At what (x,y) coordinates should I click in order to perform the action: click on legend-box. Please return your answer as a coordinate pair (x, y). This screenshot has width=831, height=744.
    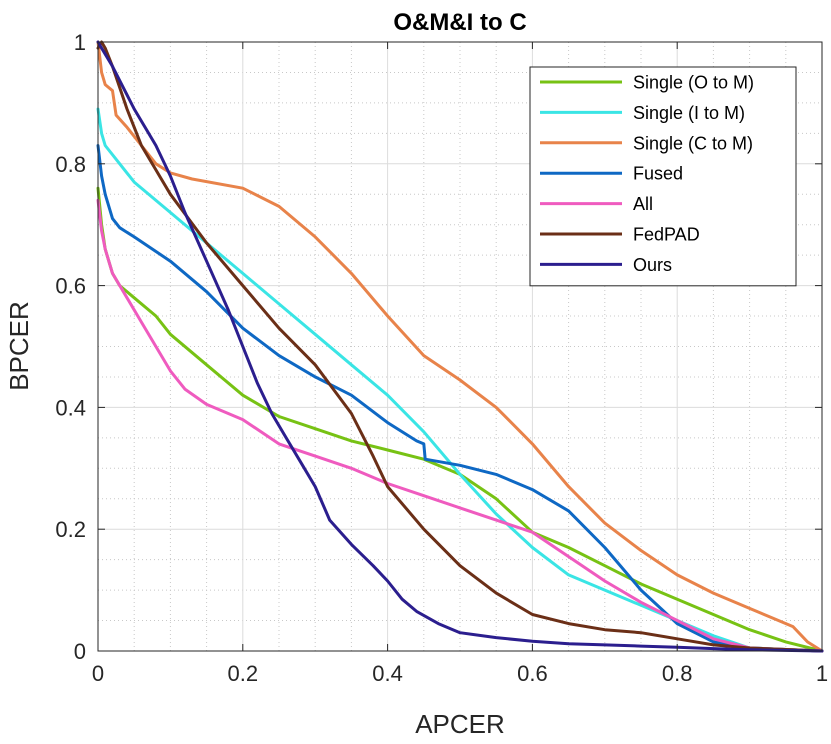
    Looking at the image, I should click on (663, 176).